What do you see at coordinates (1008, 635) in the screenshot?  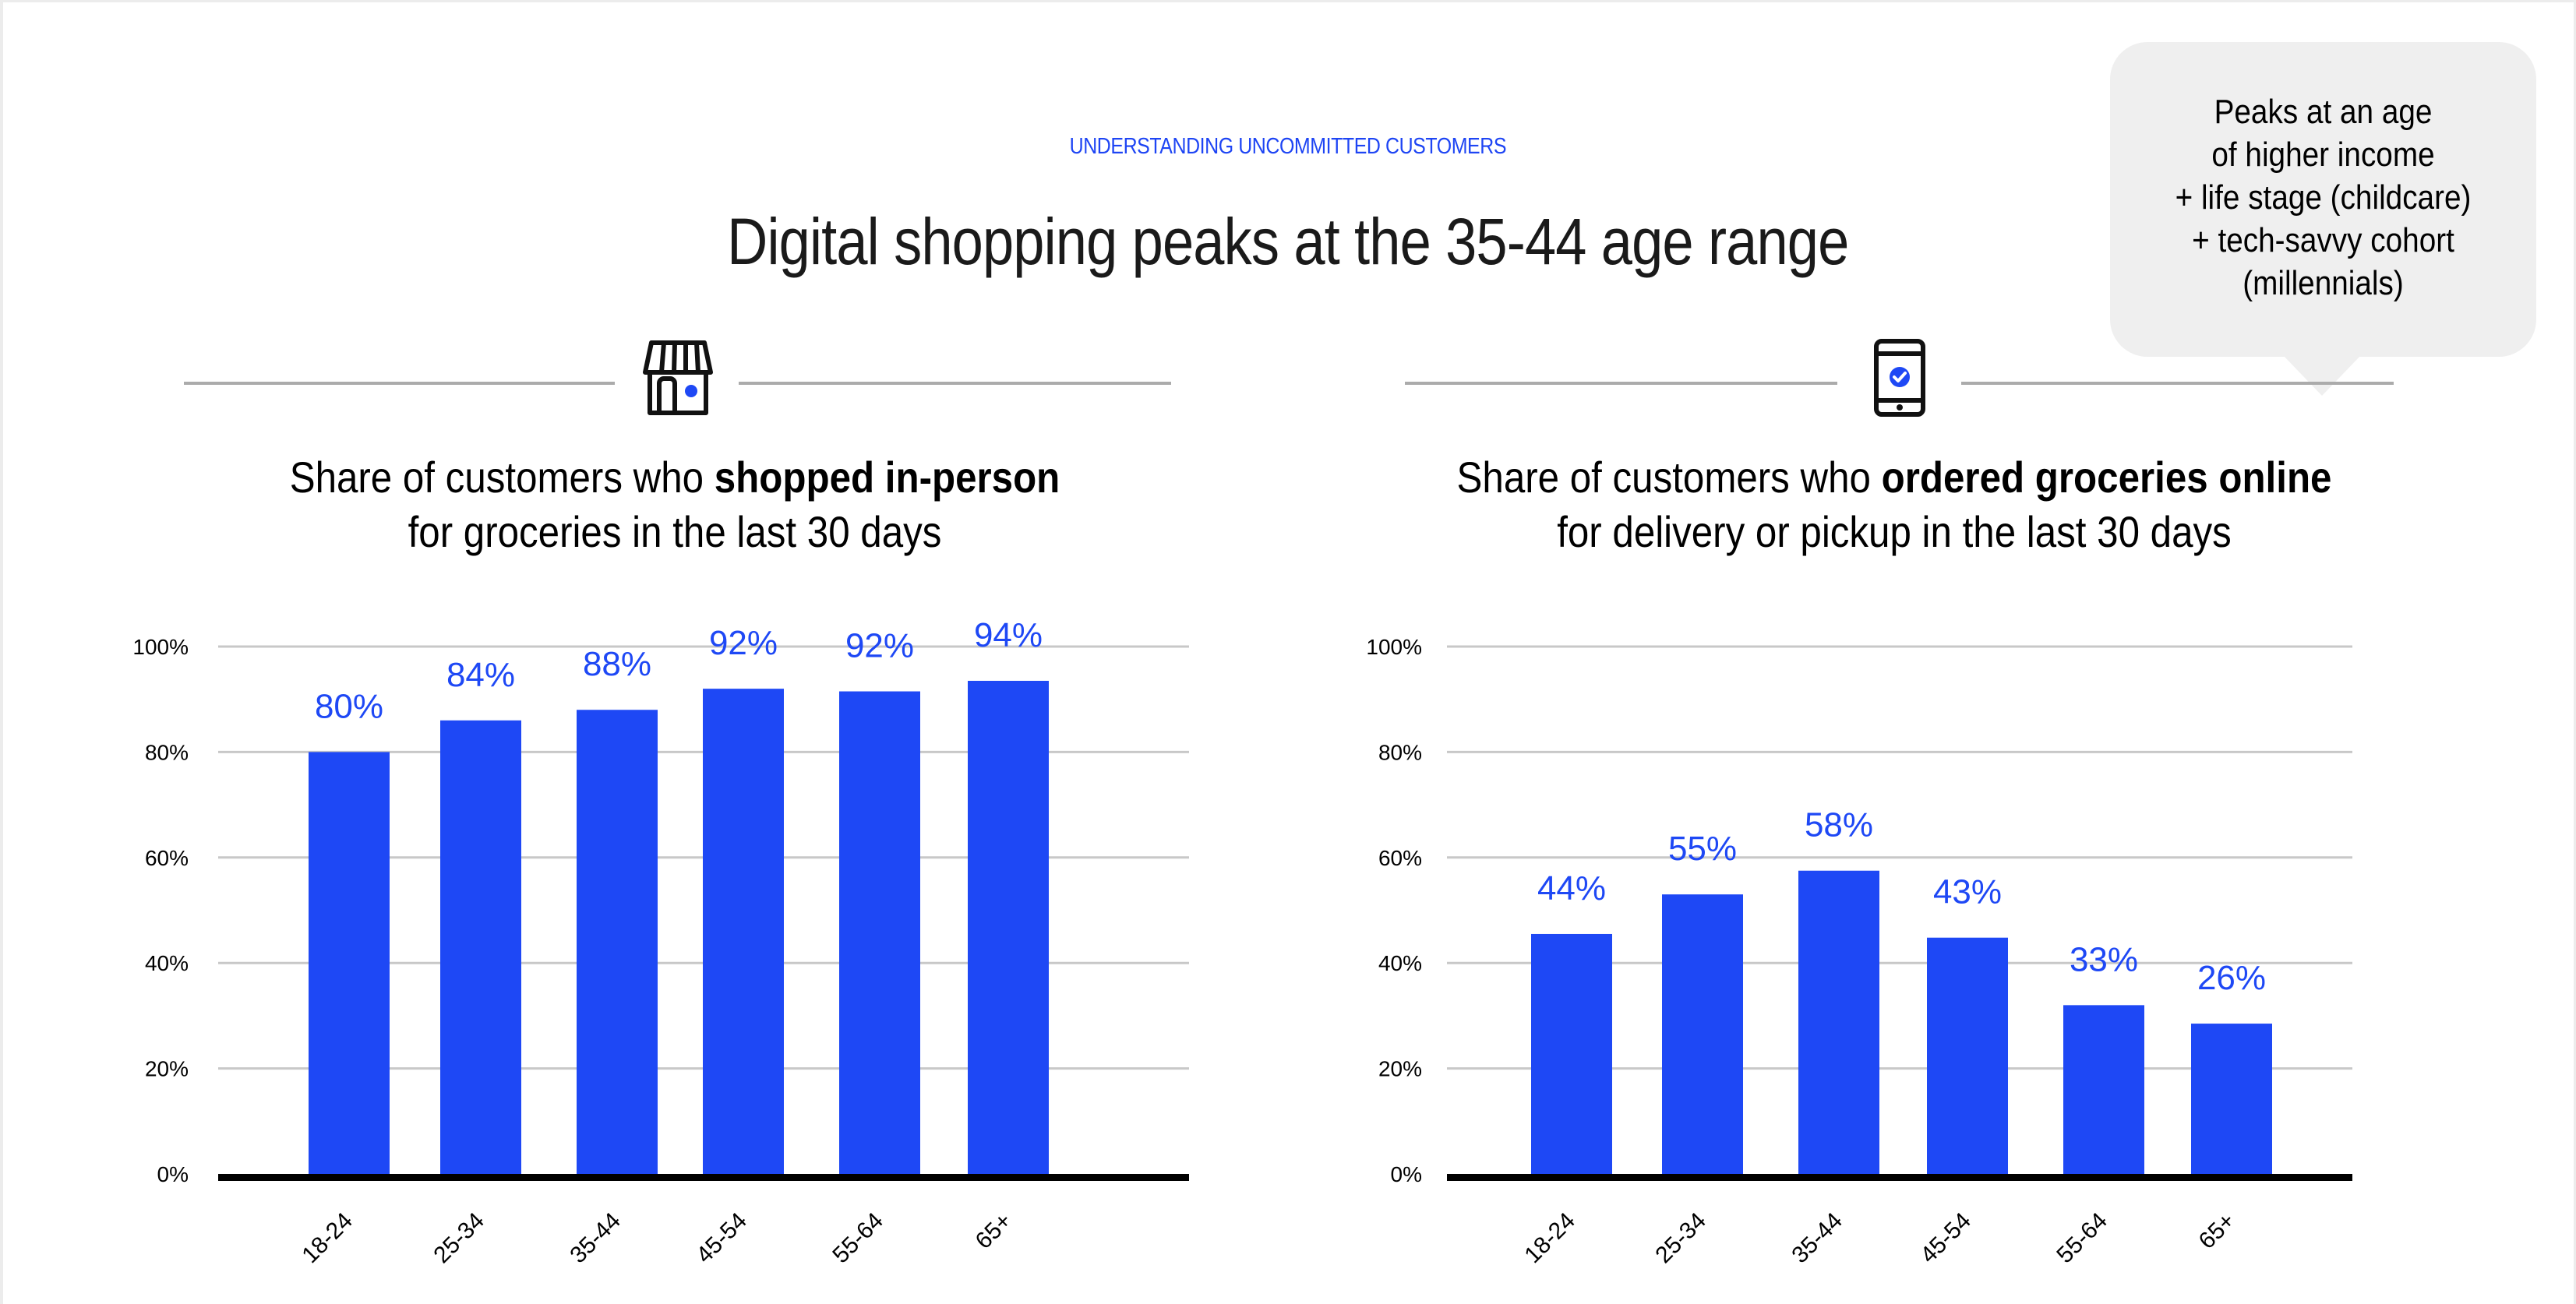 I see `left-data-label: 94%` at bounding box center [1008, 635].